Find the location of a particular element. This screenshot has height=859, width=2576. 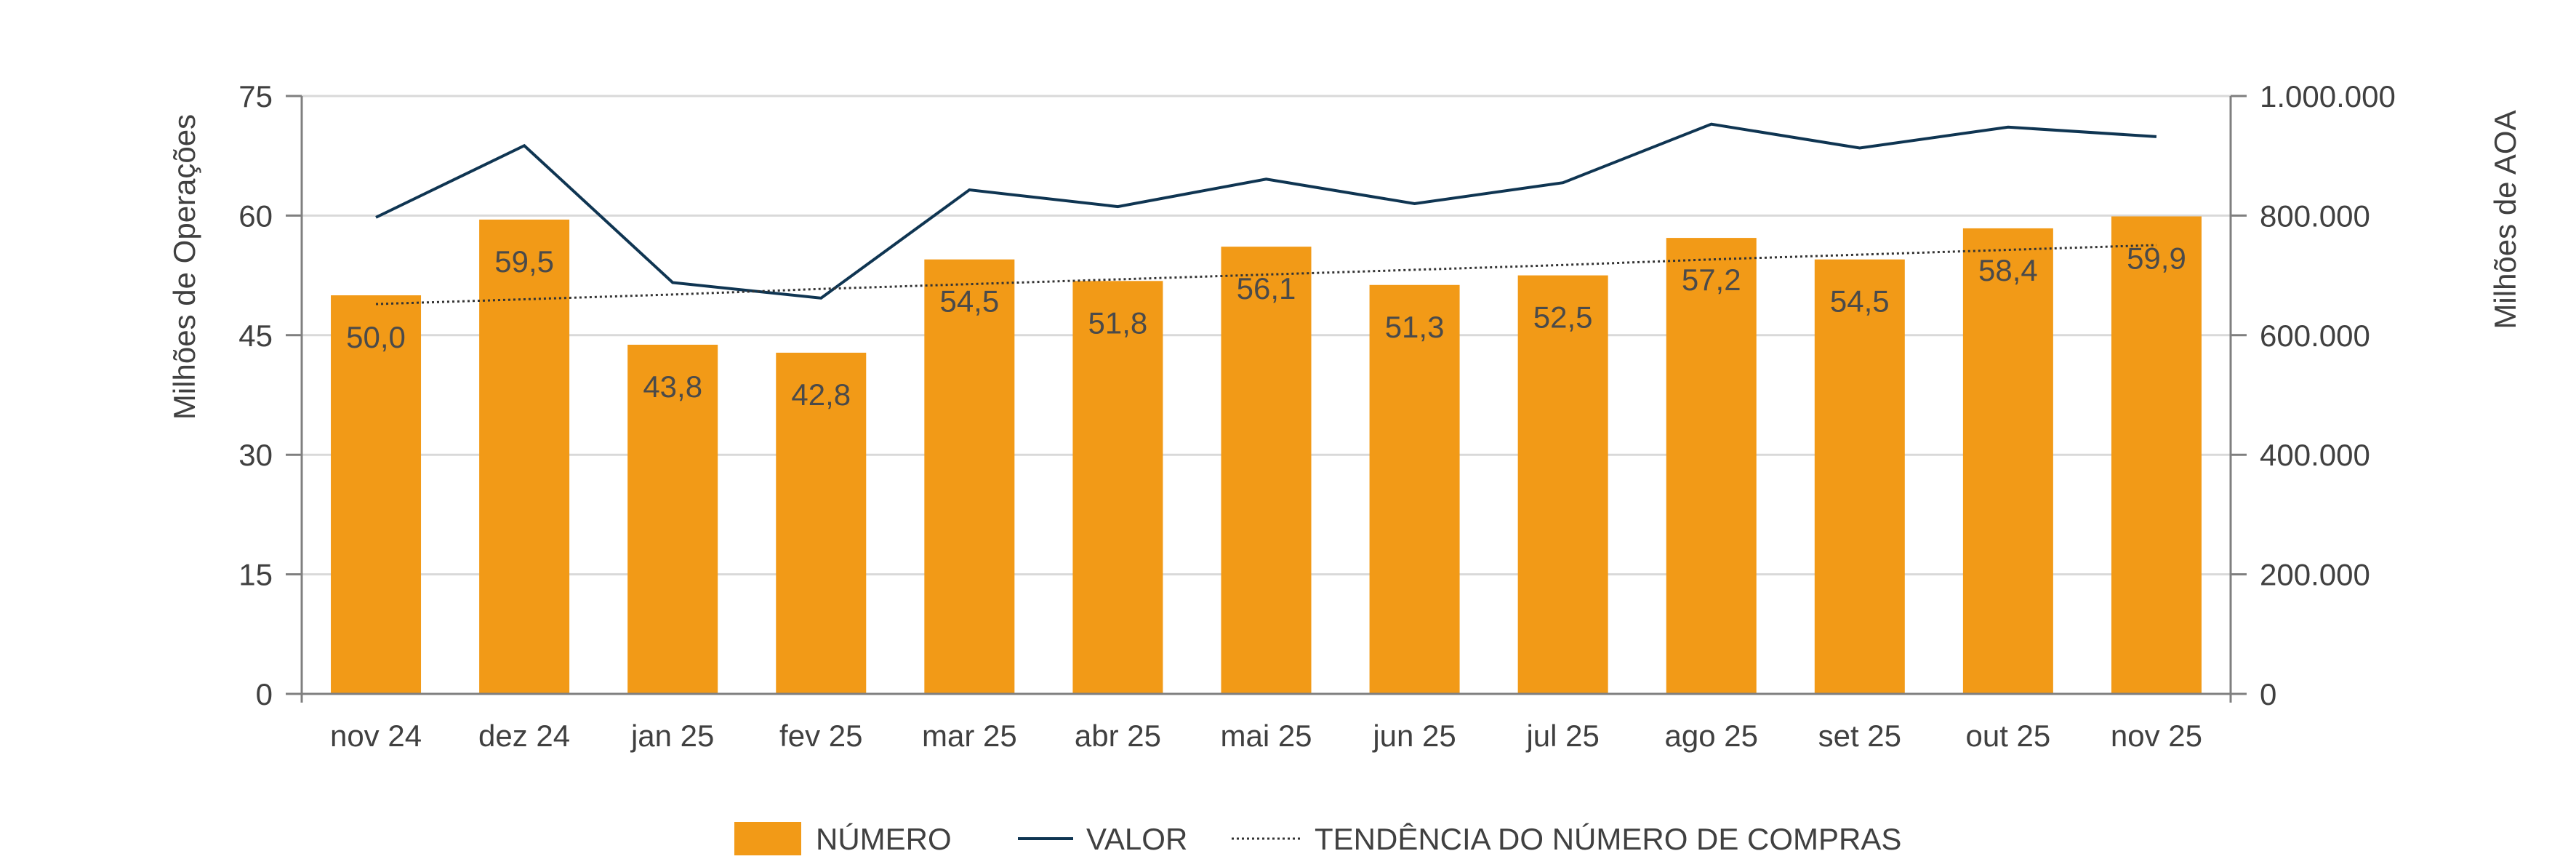

bar-data-label: 59,5 is located at coordinates (524, 261).